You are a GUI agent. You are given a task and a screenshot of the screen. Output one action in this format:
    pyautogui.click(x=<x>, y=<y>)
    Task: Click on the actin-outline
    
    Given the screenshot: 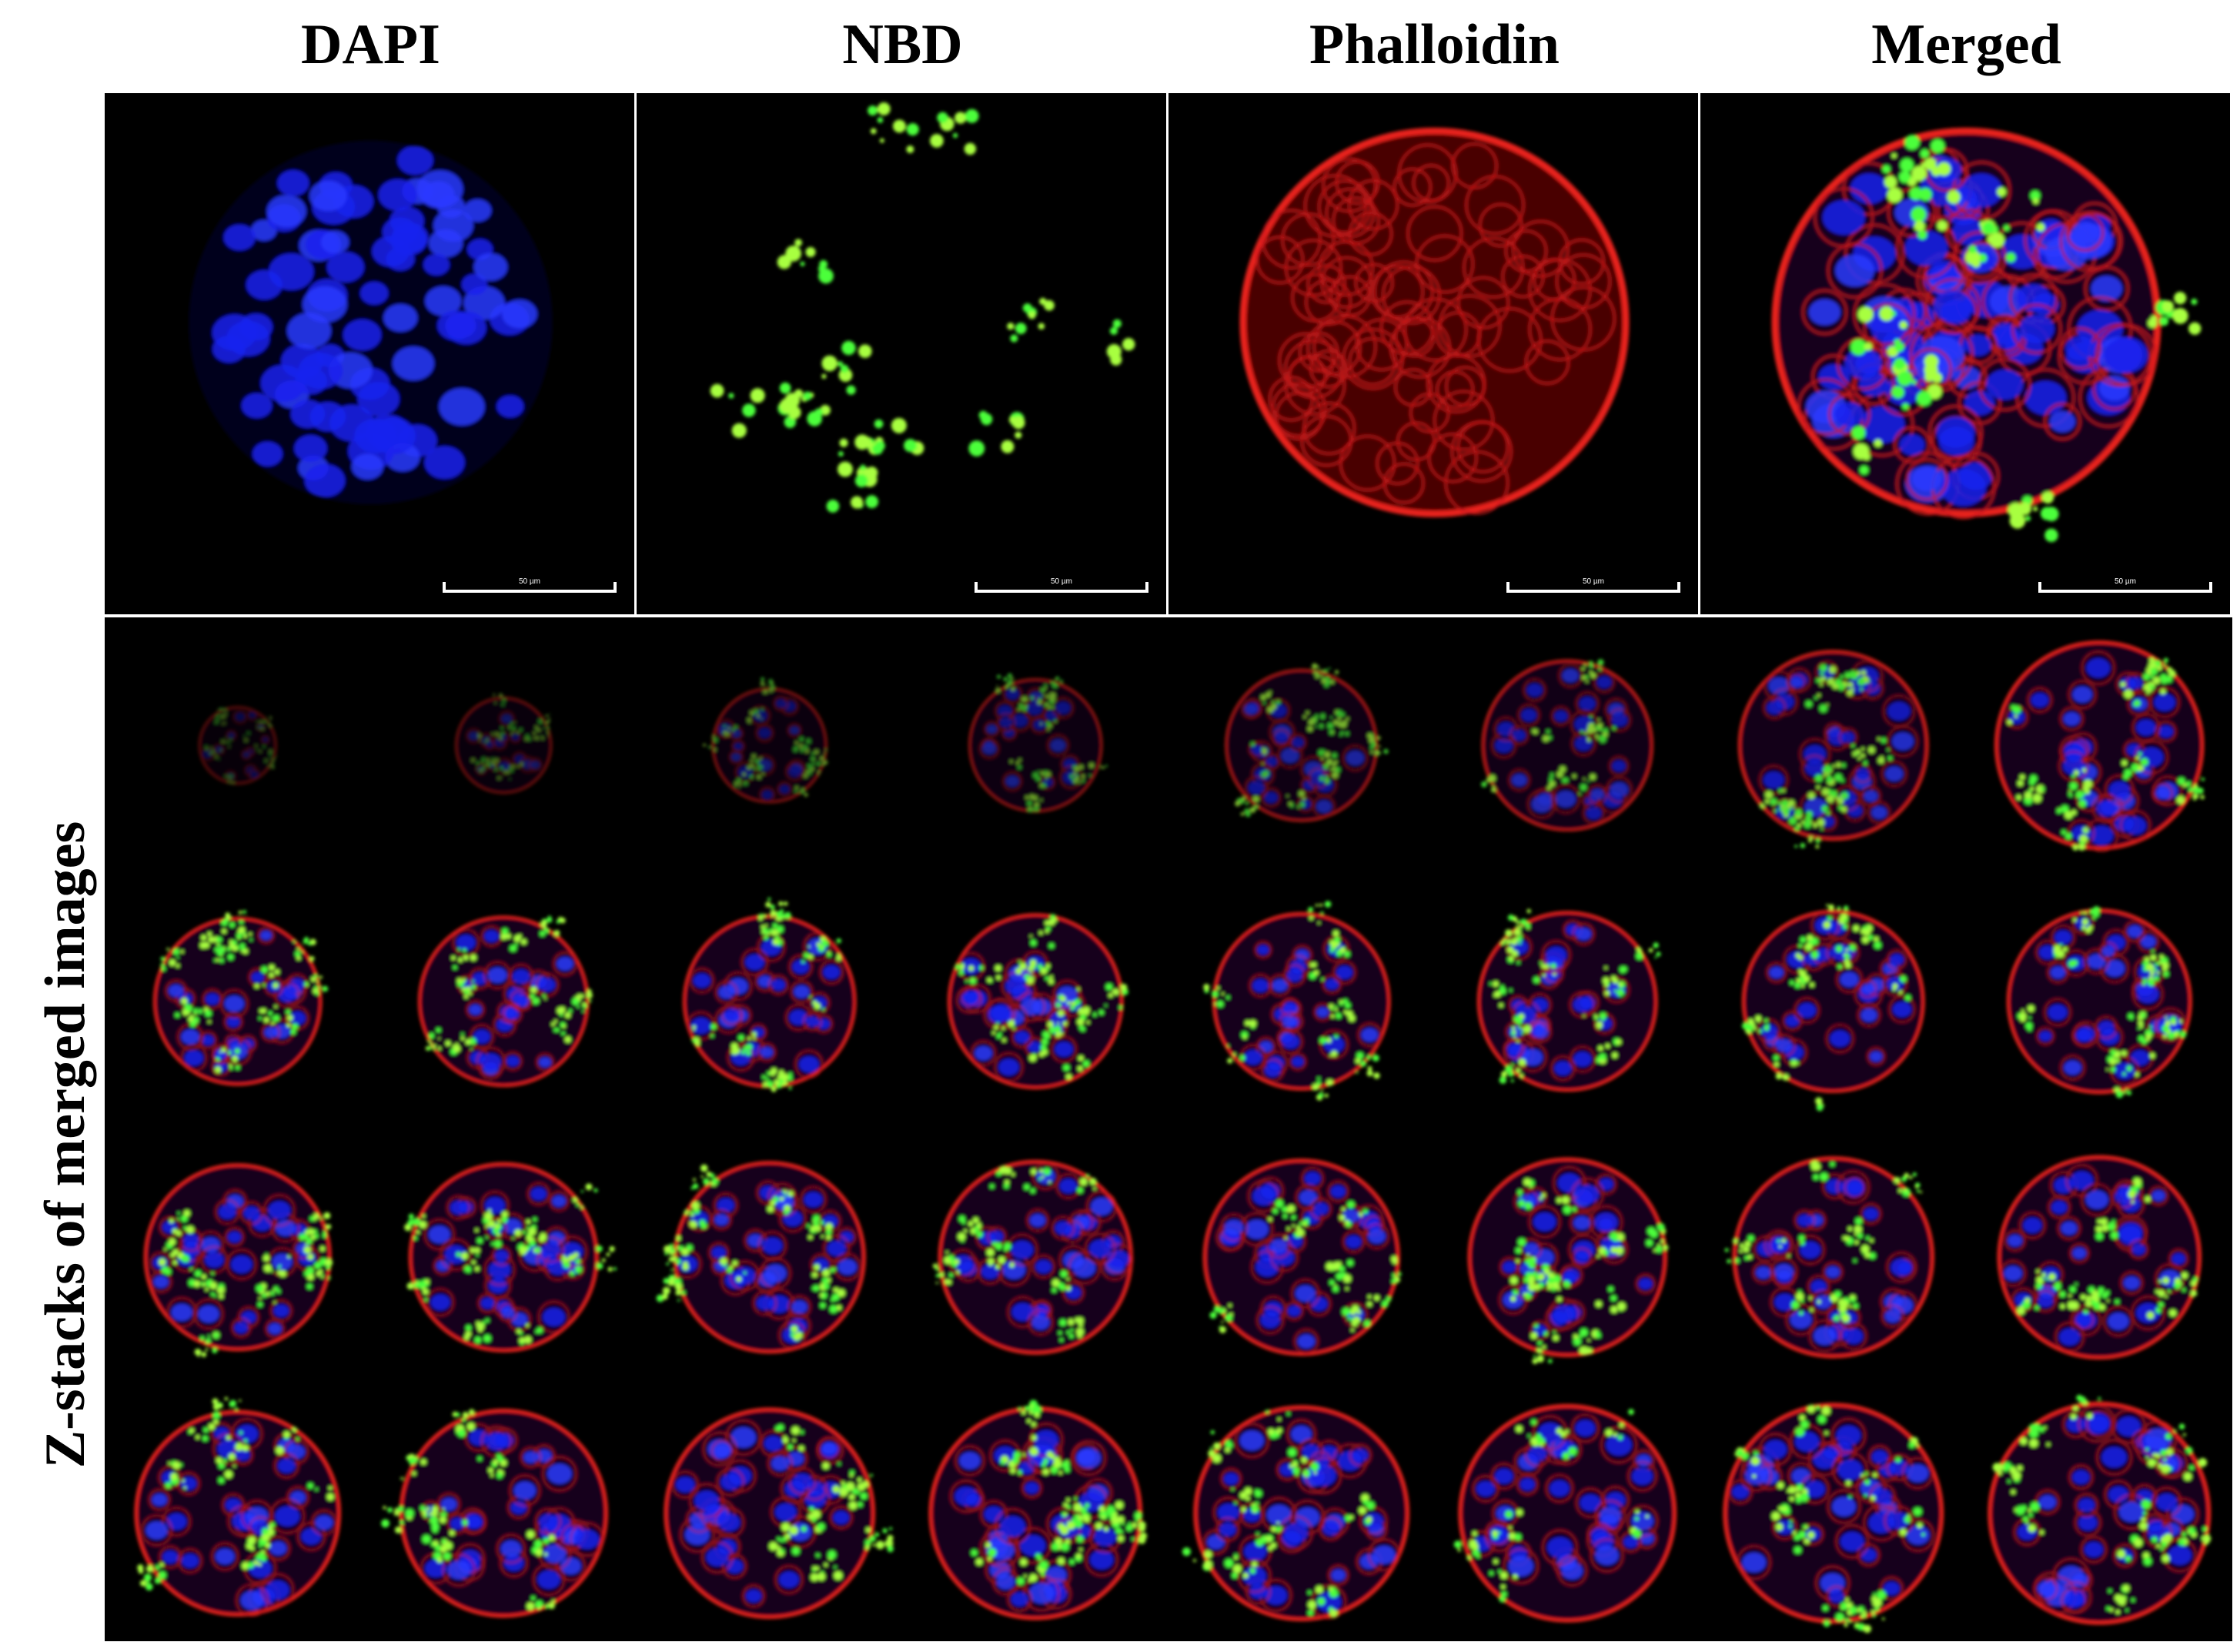 What is the action you would take?
    pyautogui.click(x=2099, y=1001)
    